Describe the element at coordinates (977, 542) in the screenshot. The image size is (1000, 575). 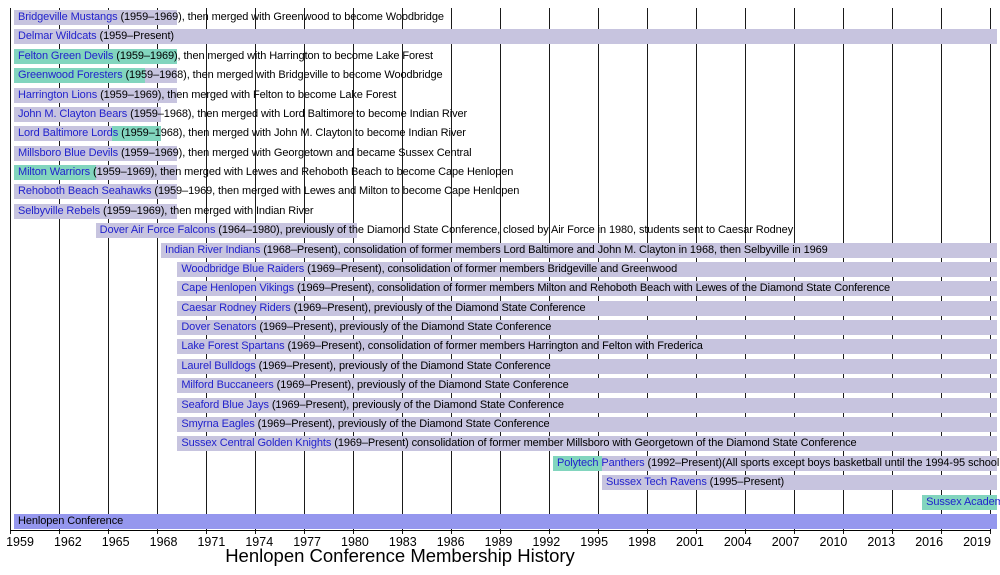
I see `x-axis-tick-label: 2019` at that location.